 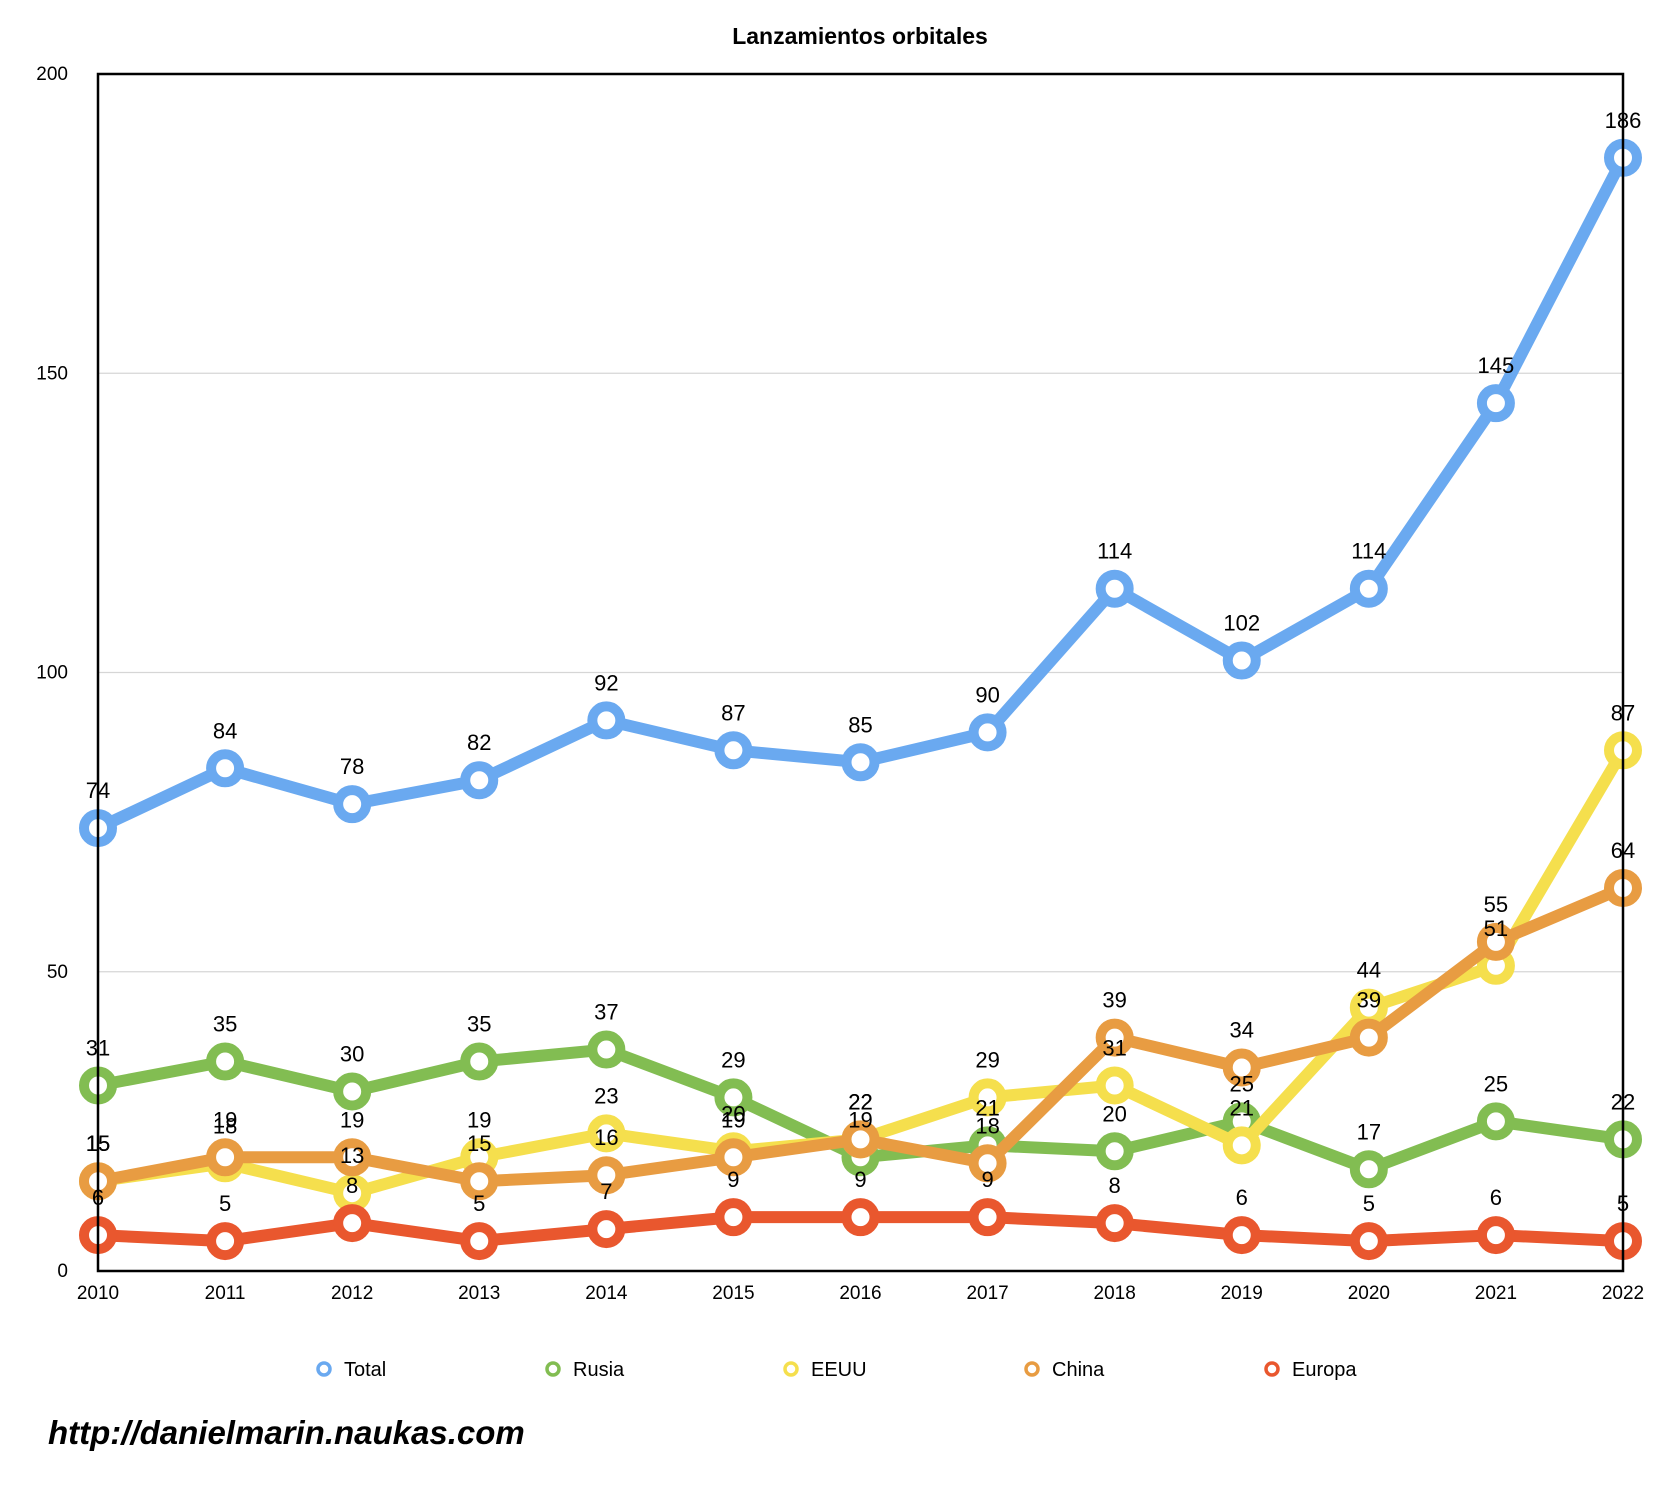 What do you see at coordinates (324, 1369) in the screenshot?
I see `legend-marker-total` at bounding box center [324, 1369].